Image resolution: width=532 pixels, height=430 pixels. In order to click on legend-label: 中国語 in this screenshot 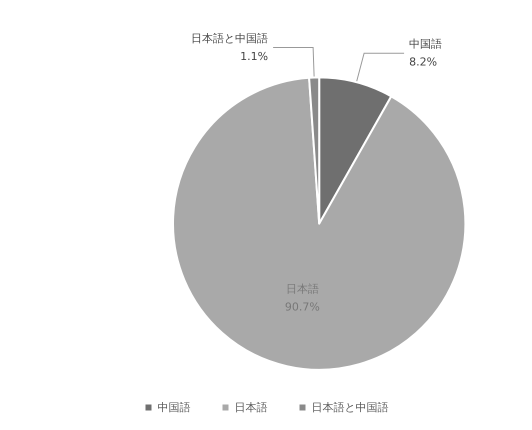, I will do `click(174, 407)`.